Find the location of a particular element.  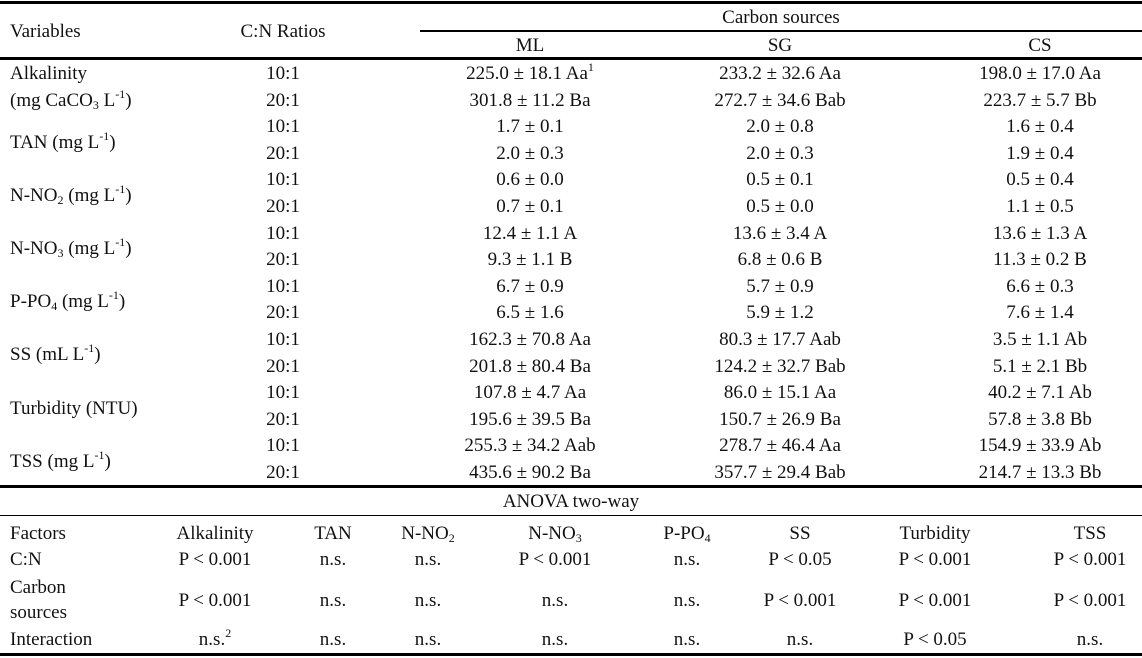

value-cell: 1.1 ± 0.5 is located at coordinates (1039, 207).